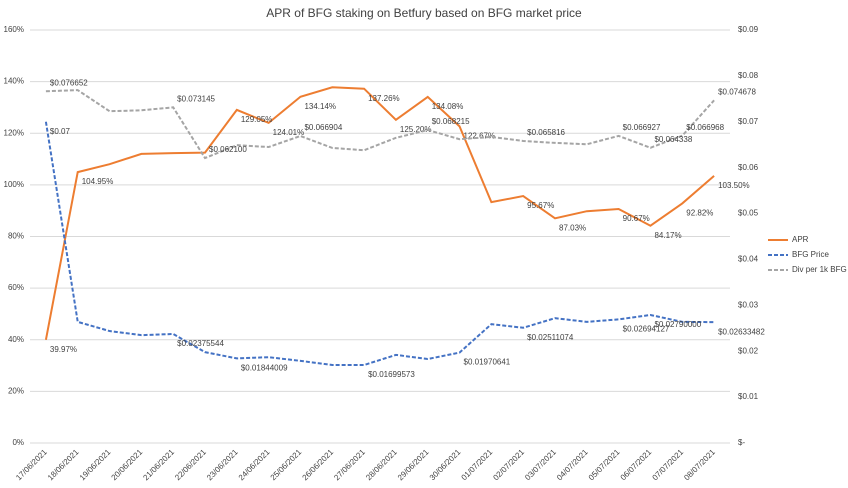  I want to click on data-label: $0.01699573, so click(391, 374).